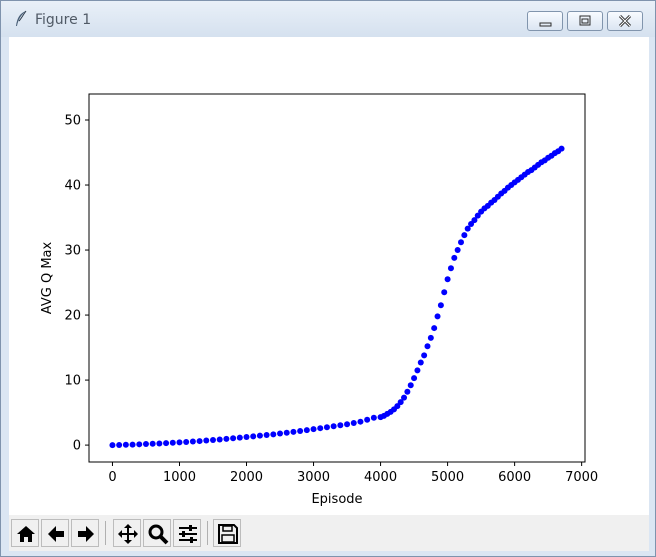 This screenshot has height=557, width=656. Describe the element at coordinates (77, 446) in the screenshot. I see `y-tick-label: 0` at that location.